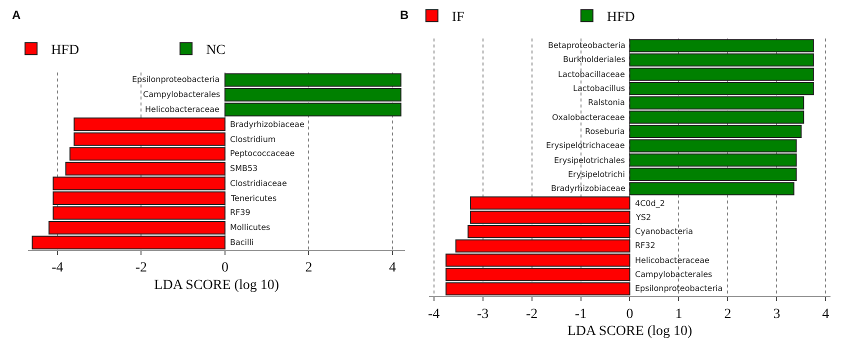  I want to click on y-tick-label: Clostridiaceae, so click(258, 183).